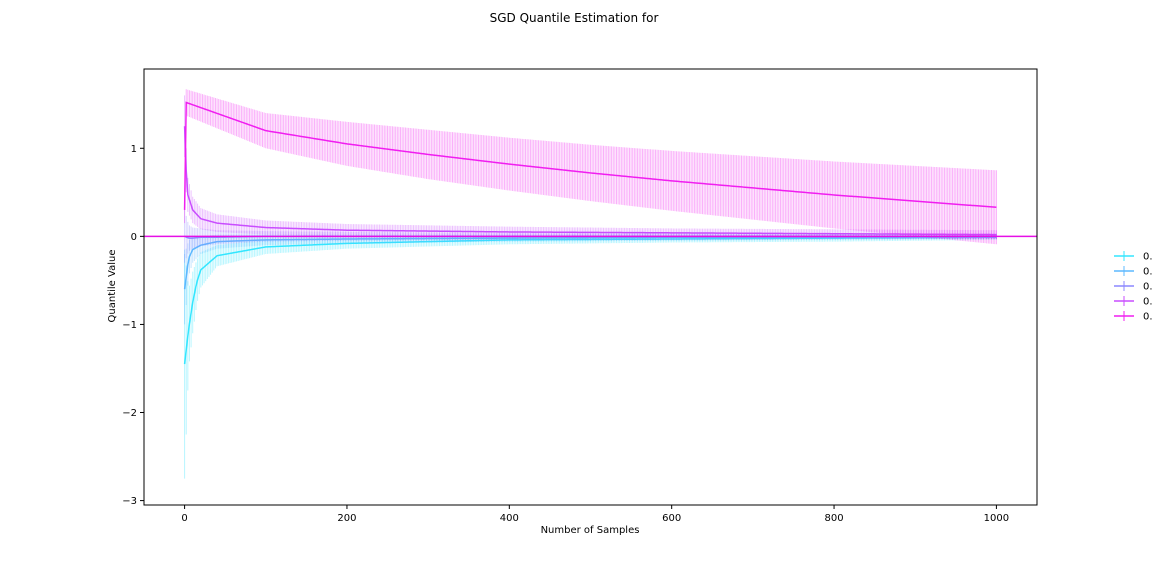 The width and height of the screenshot is (1152, 576). I want to click on x-tick-label: 600, so click(671, 518).